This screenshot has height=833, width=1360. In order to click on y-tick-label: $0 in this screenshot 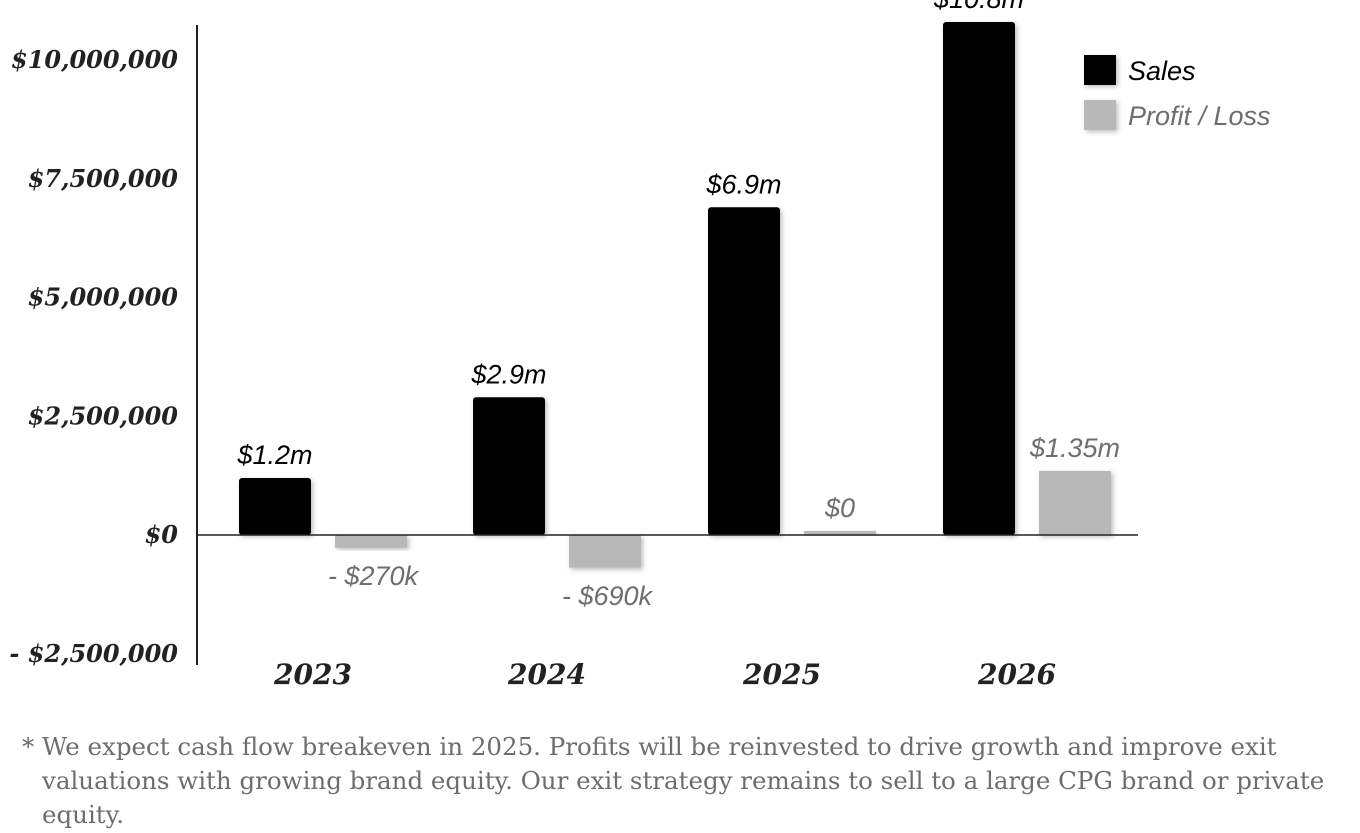, I will do `click(162, 534)`.